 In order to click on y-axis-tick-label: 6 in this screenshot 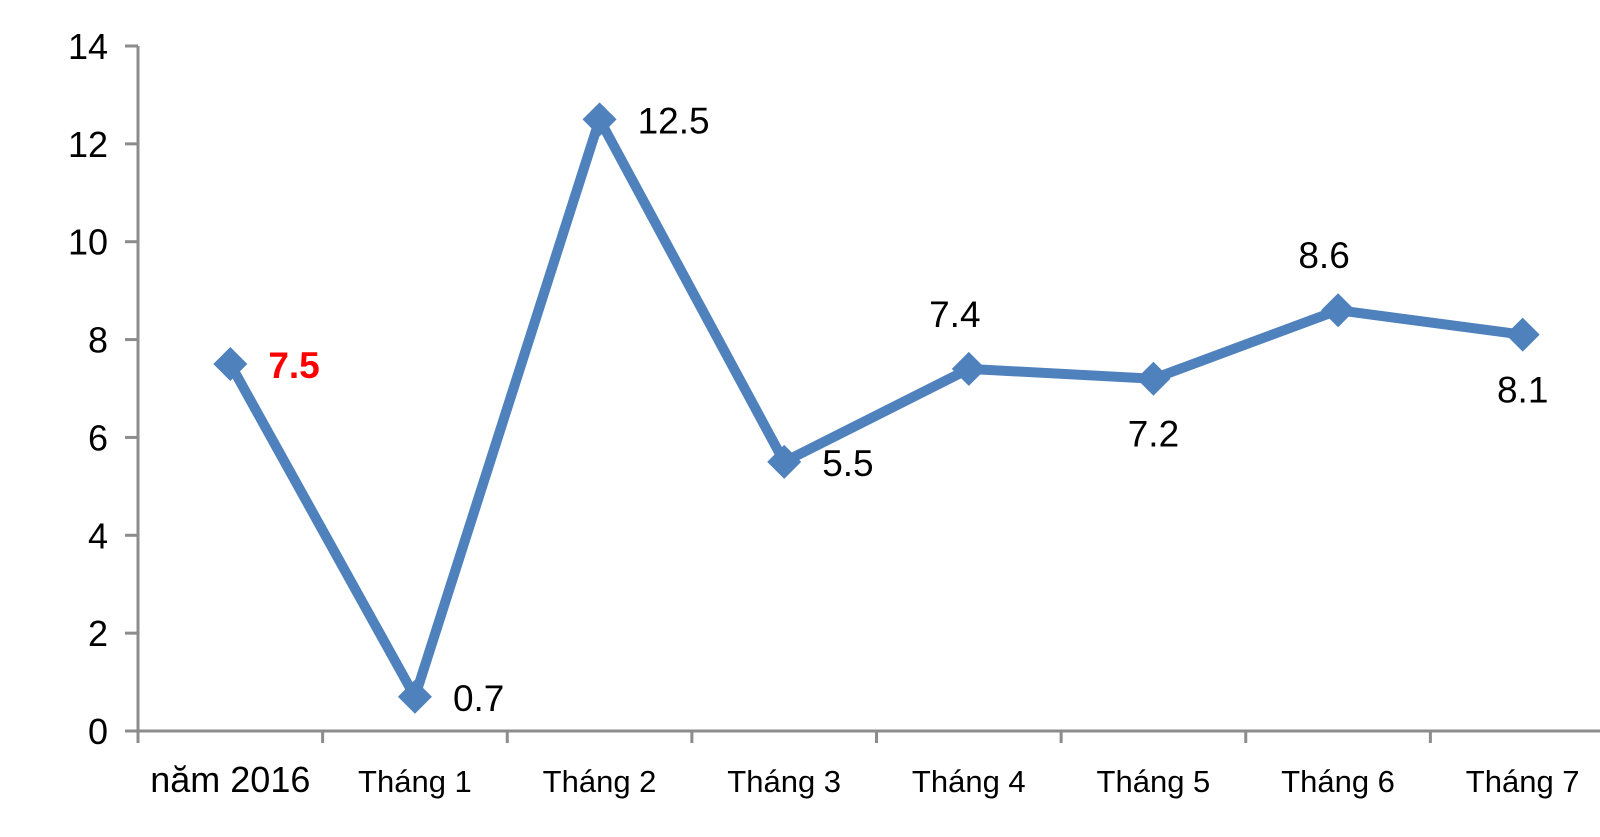, I will do `click(98, 437)`.